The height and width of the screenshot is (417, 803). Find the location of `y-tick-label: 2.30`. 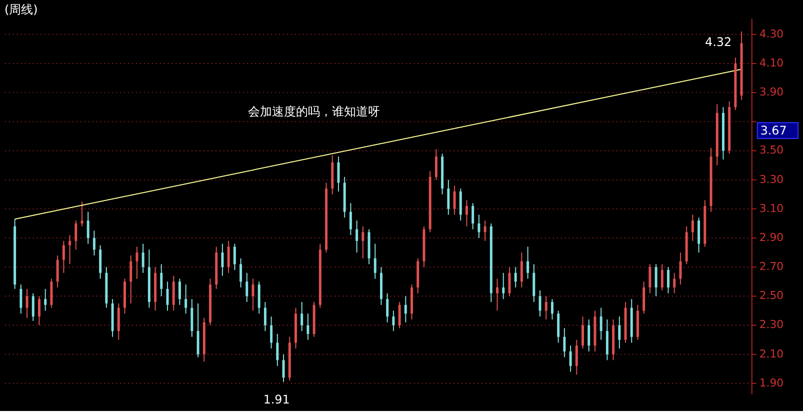

y-tick-label: 2.30 is located at coordinates (771, 325).